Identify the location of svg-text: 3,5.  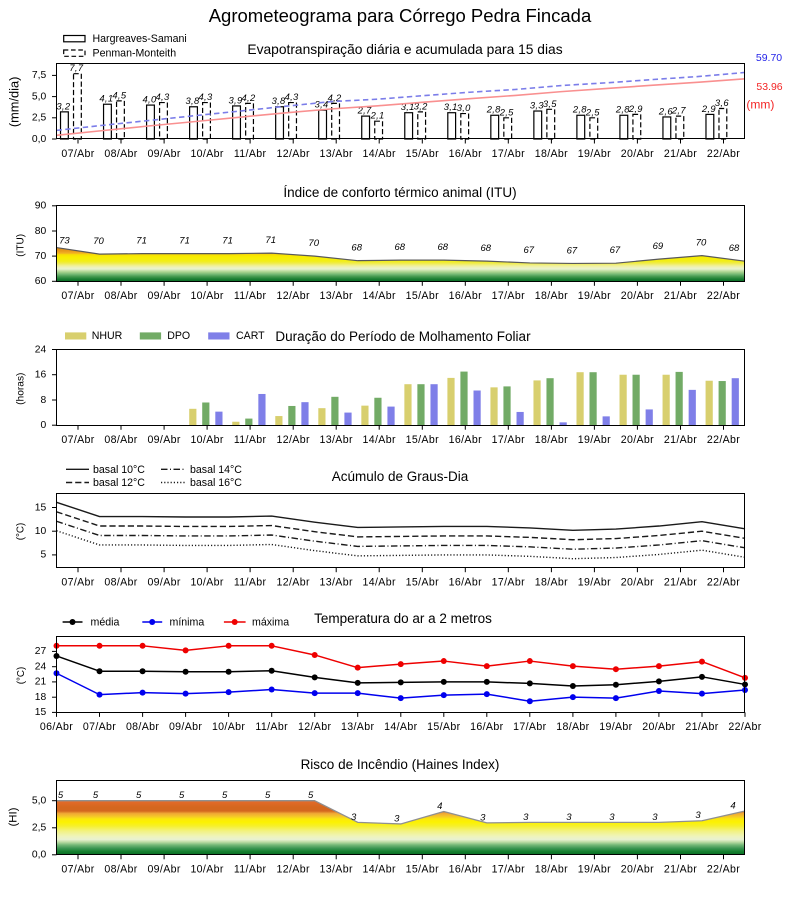
(550, 103).